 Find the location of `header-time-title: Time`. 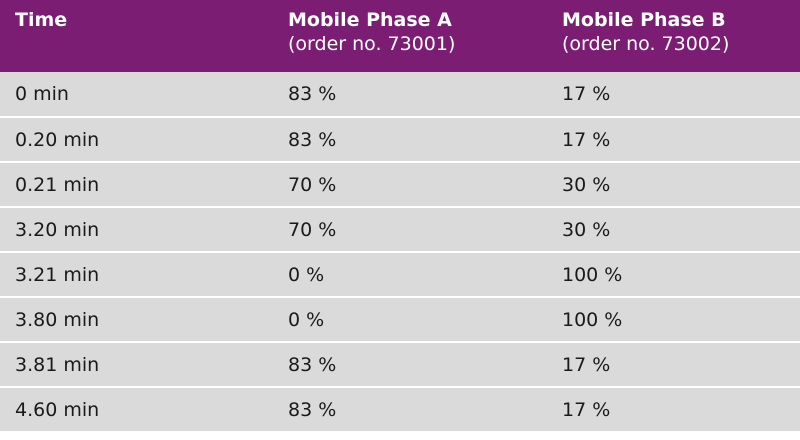

header-time-title: Time is located at coordinates (41, 20).